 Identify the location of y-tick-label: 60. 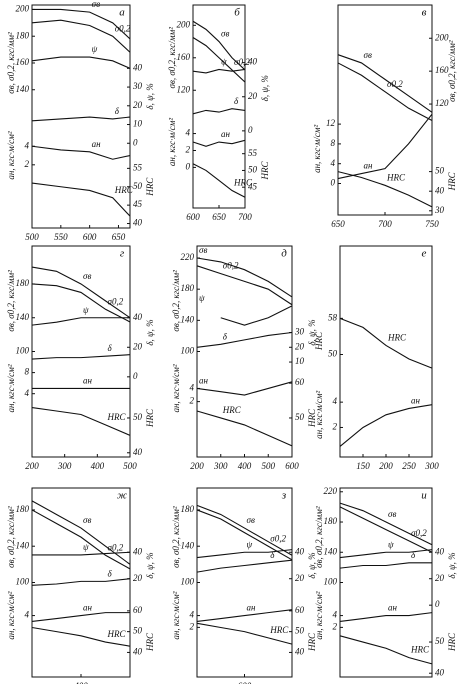
(300, 382).